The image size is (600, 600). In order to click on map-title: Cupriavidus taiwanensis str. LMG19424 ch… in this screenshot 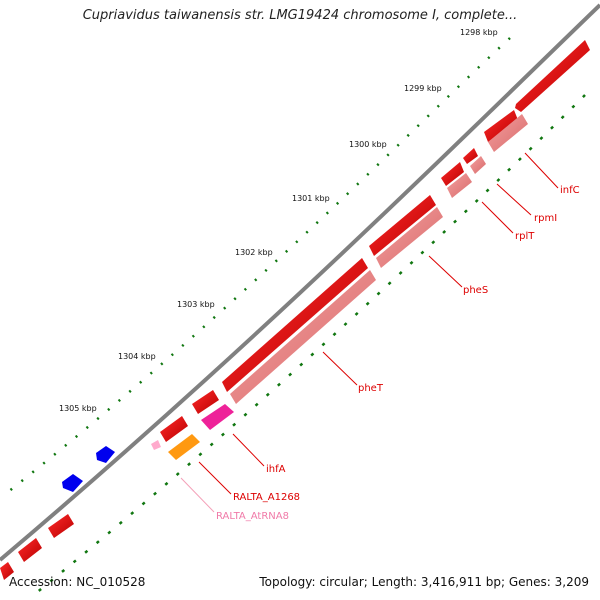, I will do `click(300, 15)`.